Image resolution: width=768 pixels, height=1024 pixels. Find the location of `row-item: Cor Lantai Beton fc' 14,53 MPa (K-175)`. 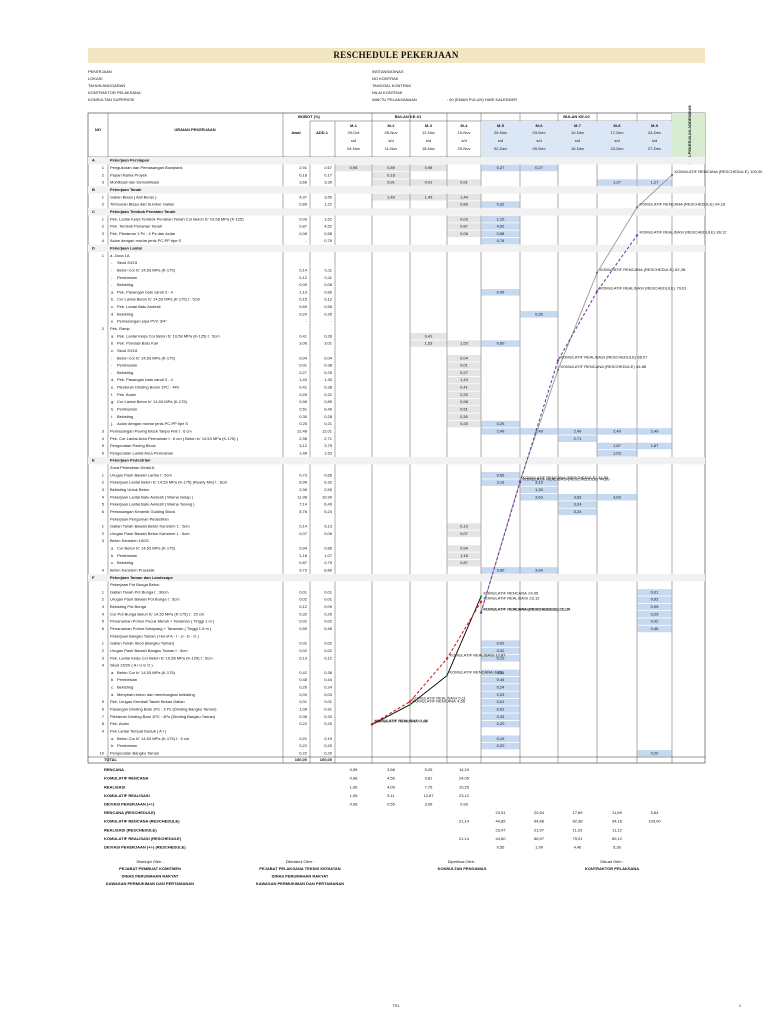

row-item: Cor Lantai Beton fc' 14,53 MPa (K-175) is located at coordinates (152, 401).